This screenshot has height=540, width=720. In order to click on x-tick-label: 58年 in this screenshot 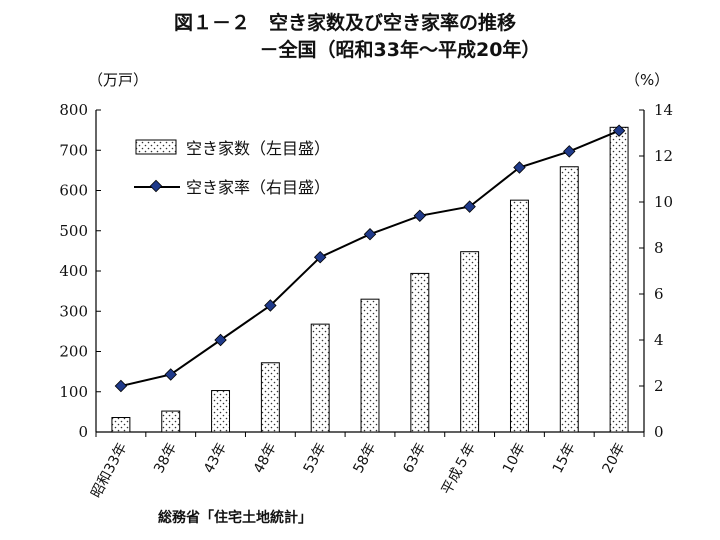, I will do `click(364, 458)`.